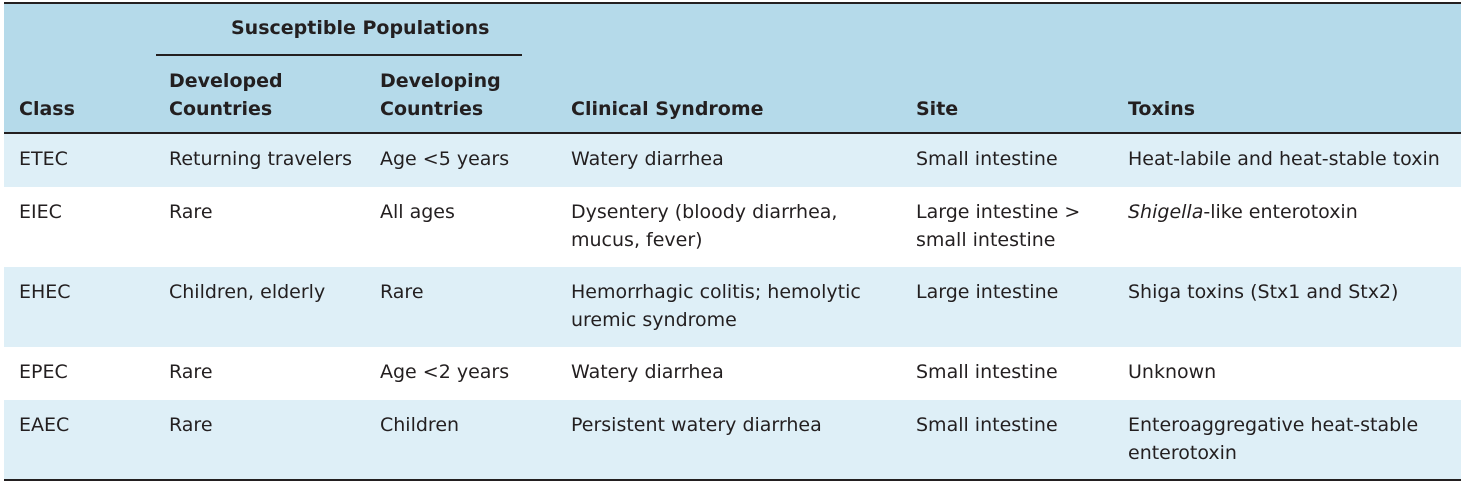 This screenshot has width=1463, height=483. Describe the element at coordinates (986, 240) in the screenshot. I see `cell-site-line: small intestine` at that location.